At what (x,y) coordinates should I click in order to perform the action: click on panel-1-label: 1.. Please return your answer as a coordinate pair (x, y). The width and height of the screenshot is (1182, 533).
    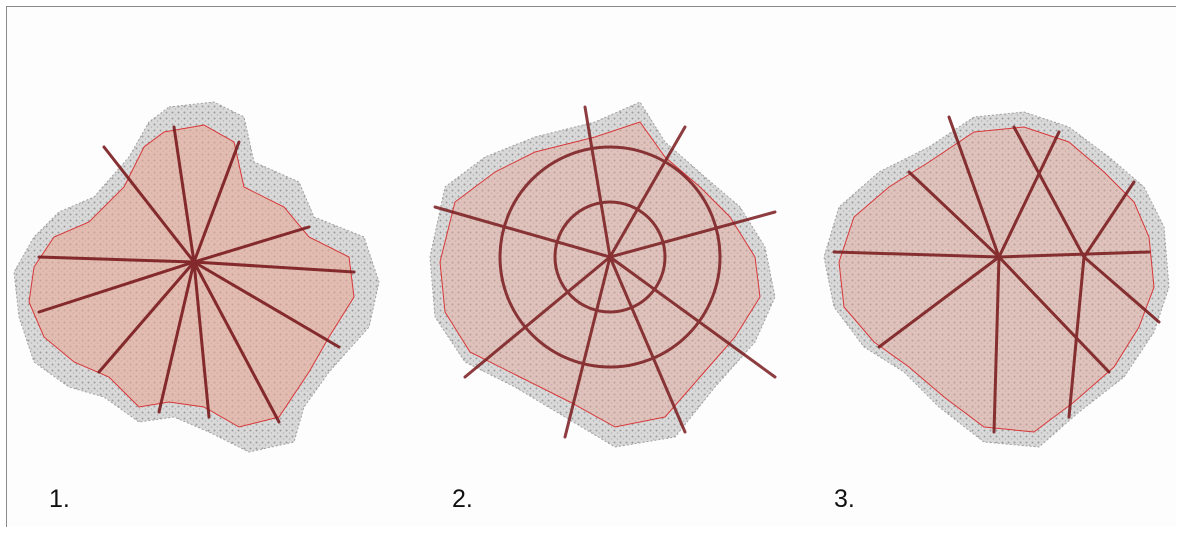
    Looking at the image, I should click on (59, 499).